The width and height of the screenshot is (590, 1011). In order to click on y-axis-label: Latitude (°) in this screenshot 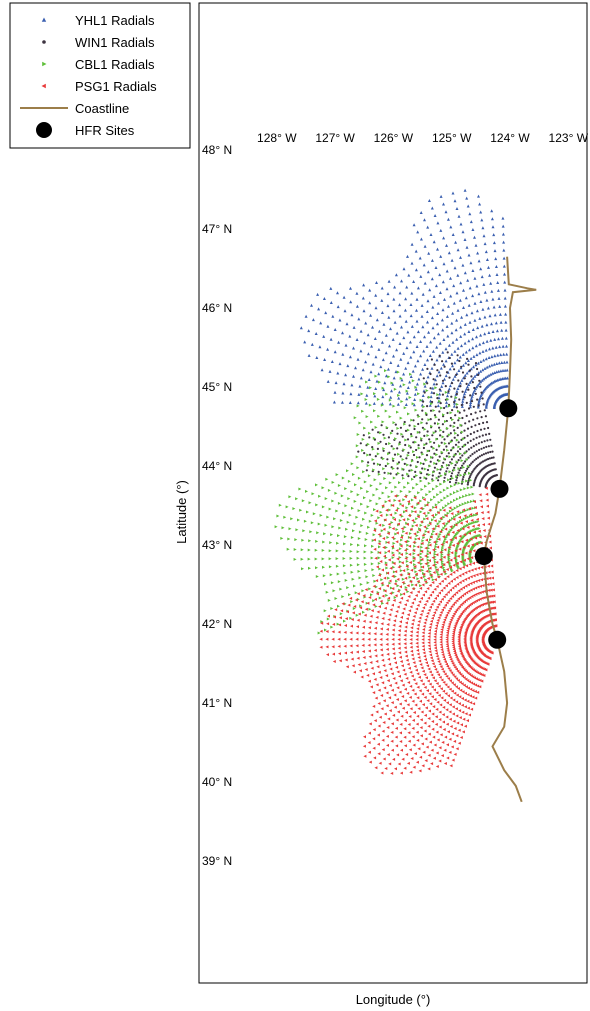, I will do `click(181, 512)`.